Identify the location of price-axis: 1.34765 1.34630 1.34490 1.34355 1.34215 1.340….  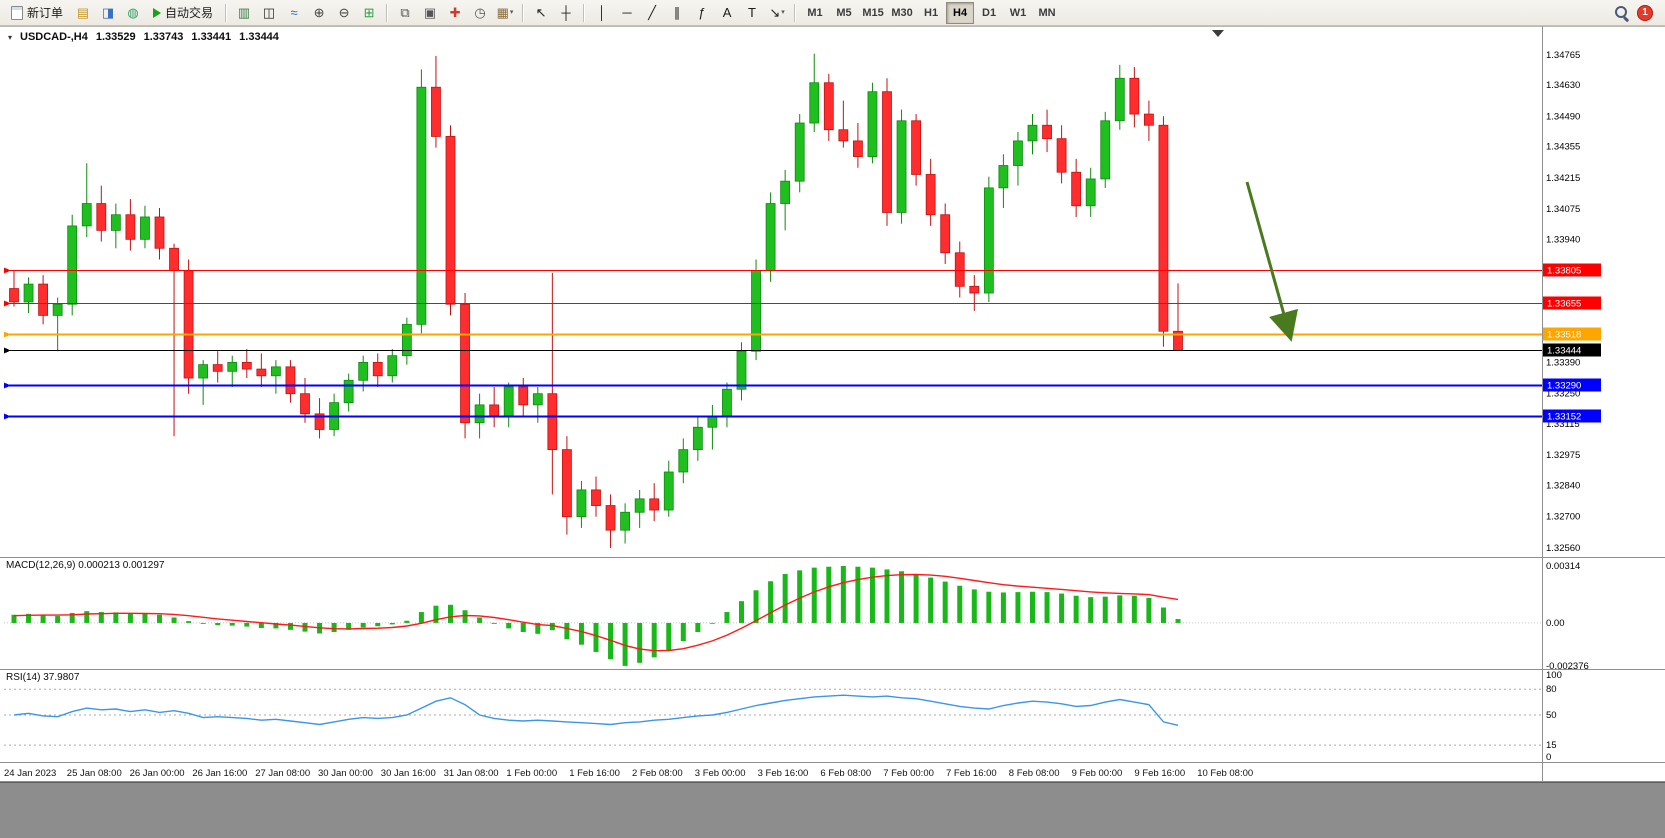
(1563, 302).